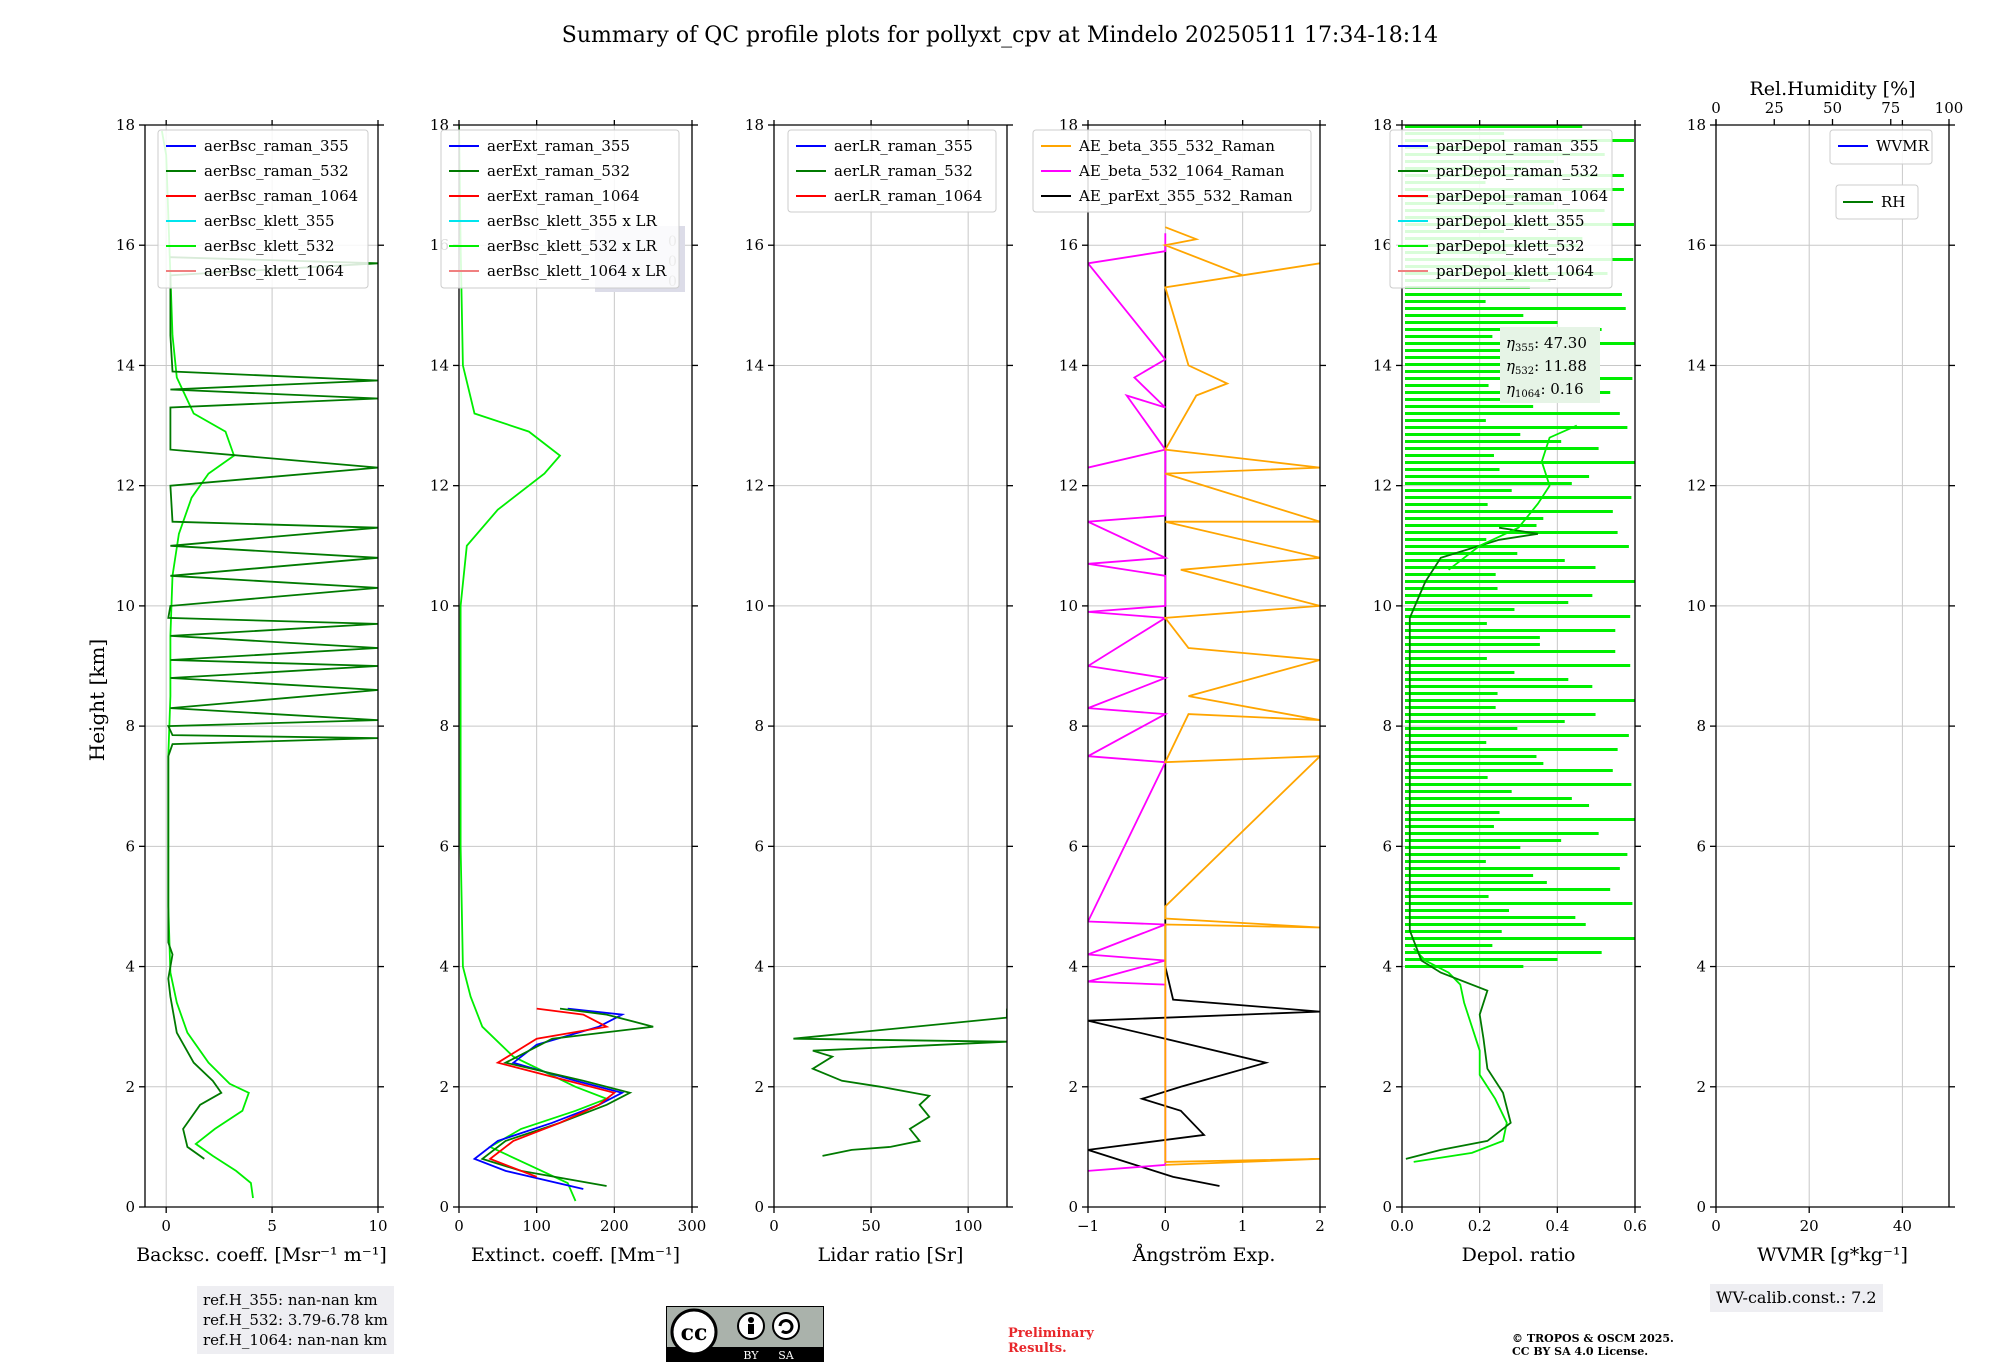 The image size is (2000, 1362). I want to click on x-tick-label: −1, so click(1088, 1226).